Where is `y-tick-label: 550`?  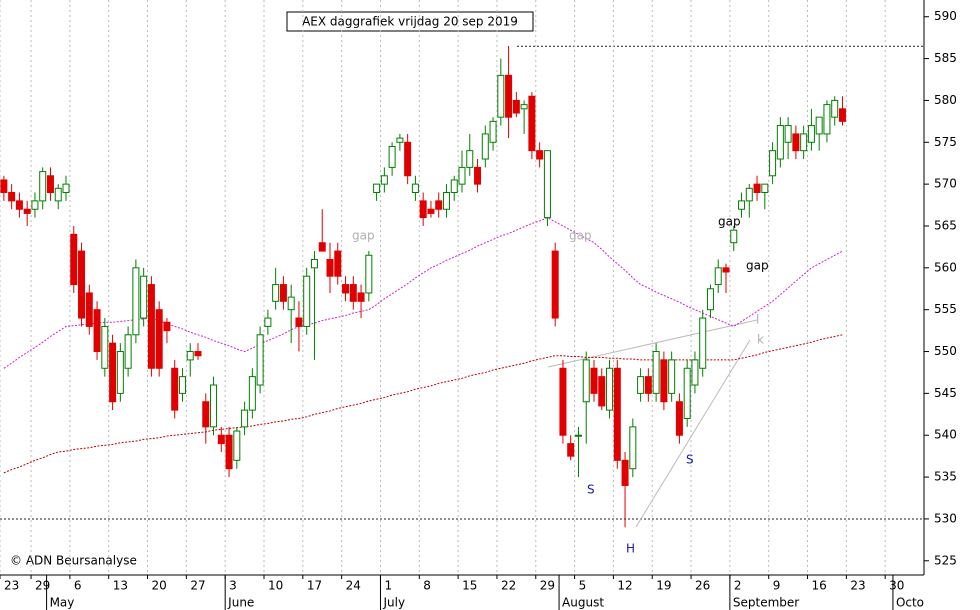 y-tick-label: 550 is located at coordinates (945, 351).